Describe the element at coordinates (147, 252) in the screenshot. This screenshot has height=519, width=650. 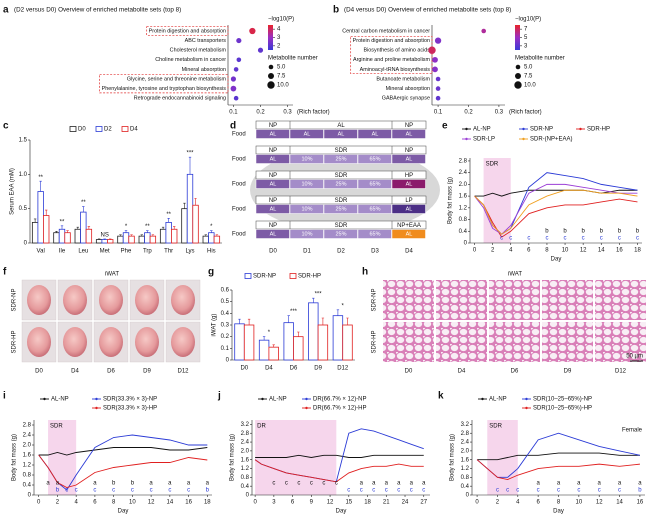
I see `x-tick-label: Trp` at that location.